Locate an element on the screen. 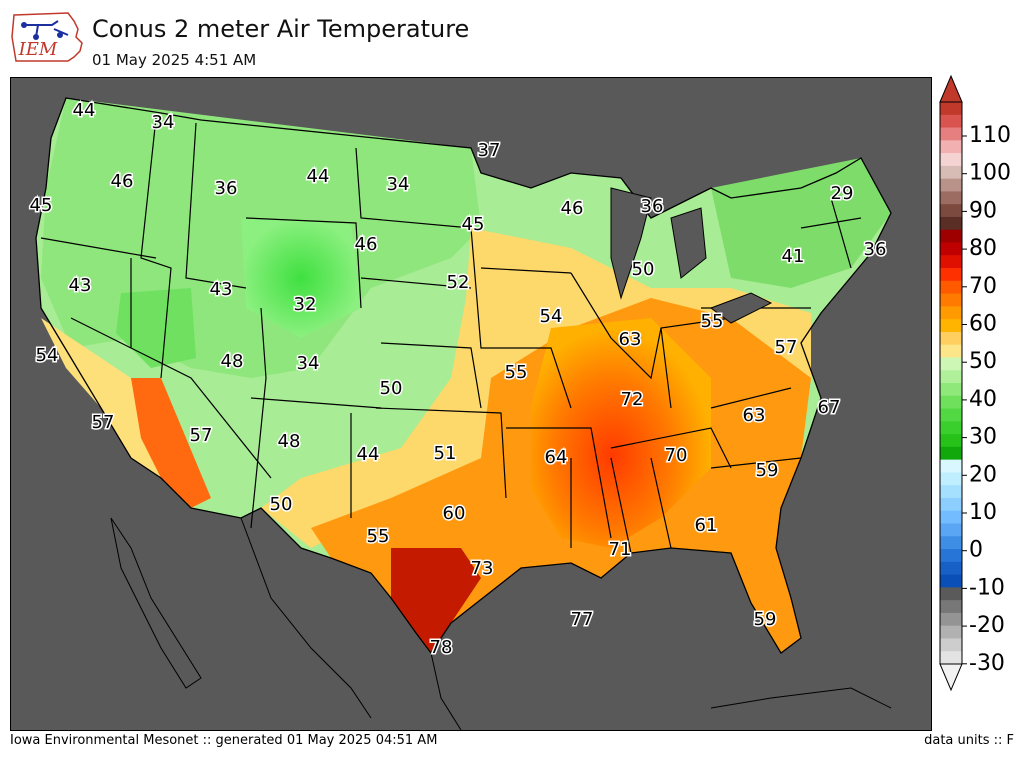 The height and width of the screenshot is (768, 1024). temperature-value-label: 64 is located at coordinates (556, 457).